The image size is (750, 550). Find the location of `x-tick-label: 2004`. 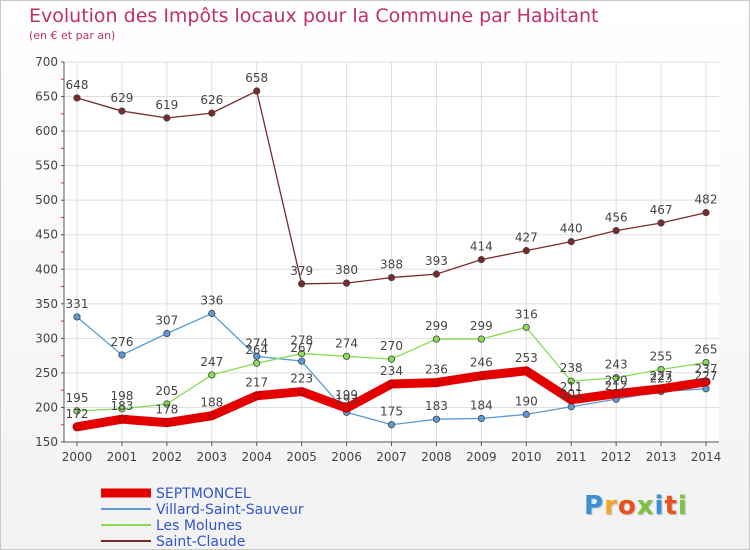

x-tick-label: 2004 is located at coordinates (256, 457).